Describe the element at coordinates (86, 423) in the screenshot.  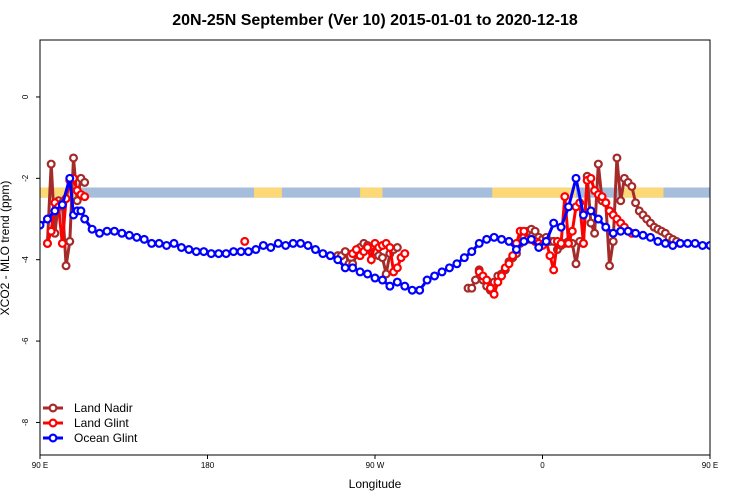
I see `legend-item: Land Glint` at that location.